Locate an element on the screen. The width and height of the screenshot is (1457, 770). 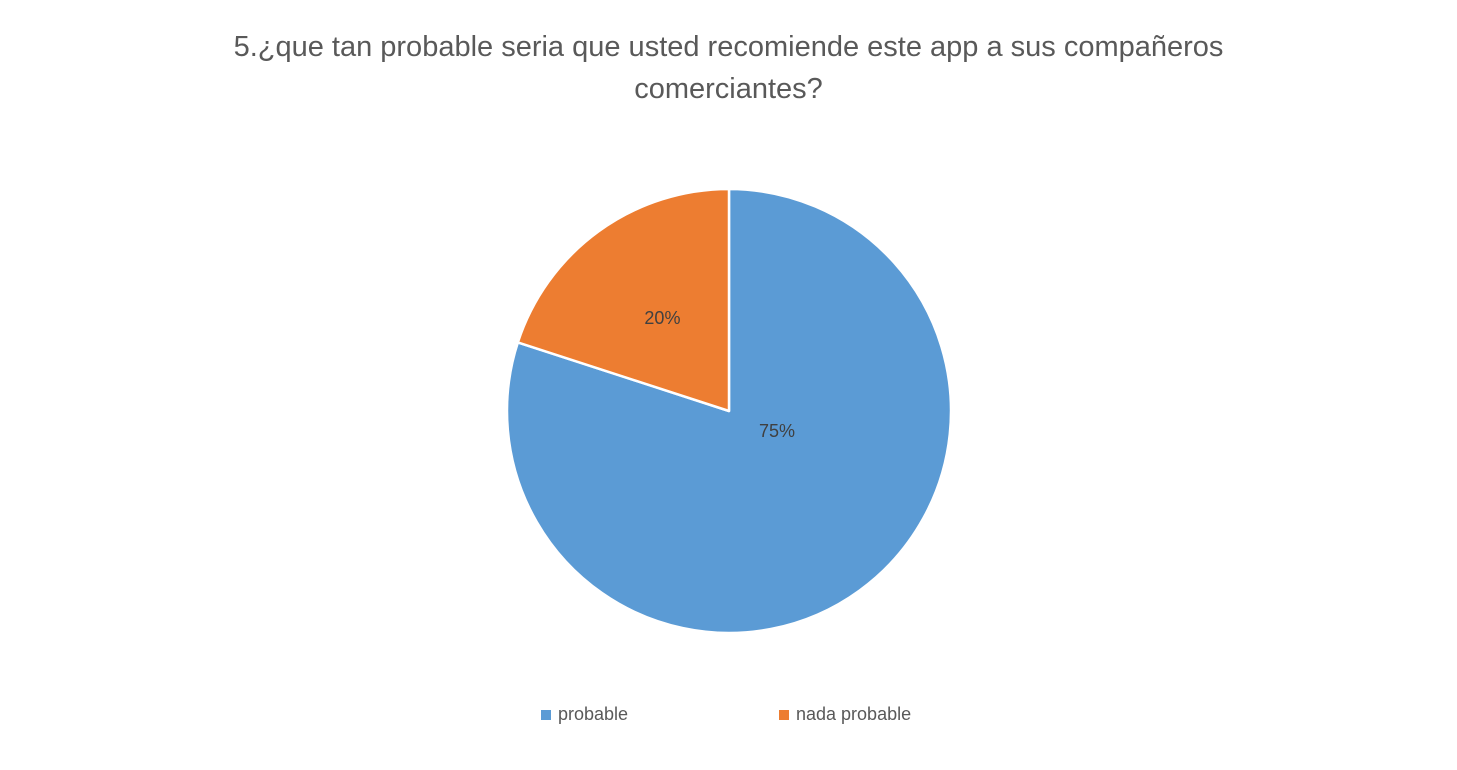
data-label-probable: 75% is located at coordinates (777, 431).